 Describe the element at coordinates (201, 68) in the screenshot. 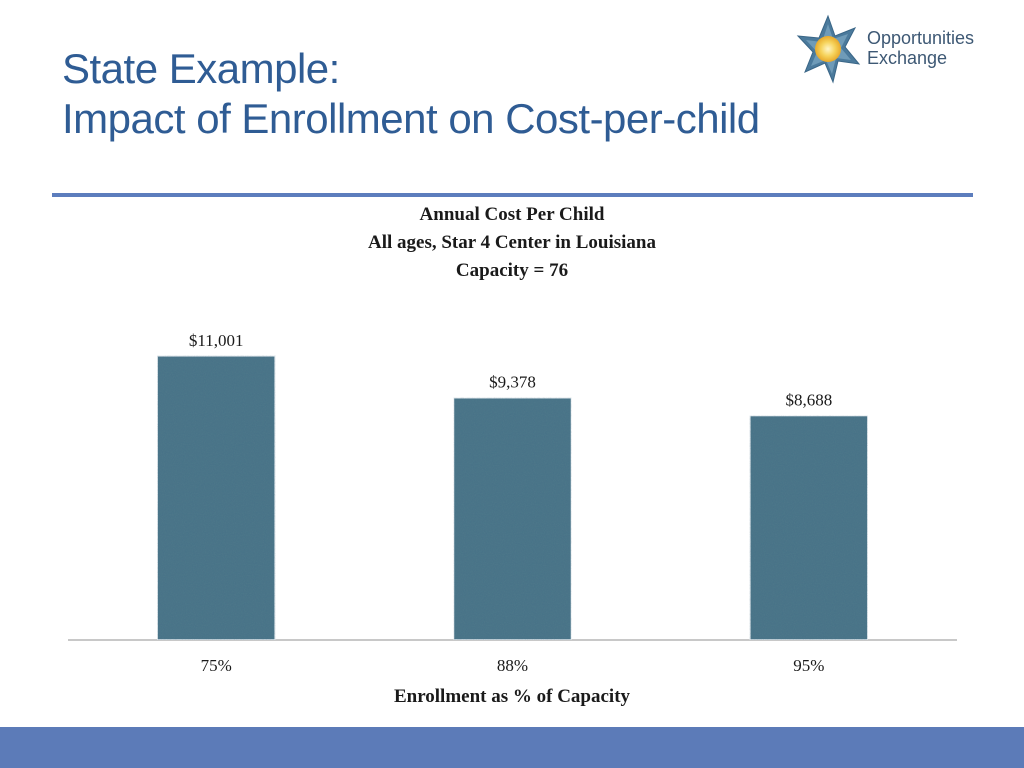

I see `slide-title-line1: State Example:` at that location.